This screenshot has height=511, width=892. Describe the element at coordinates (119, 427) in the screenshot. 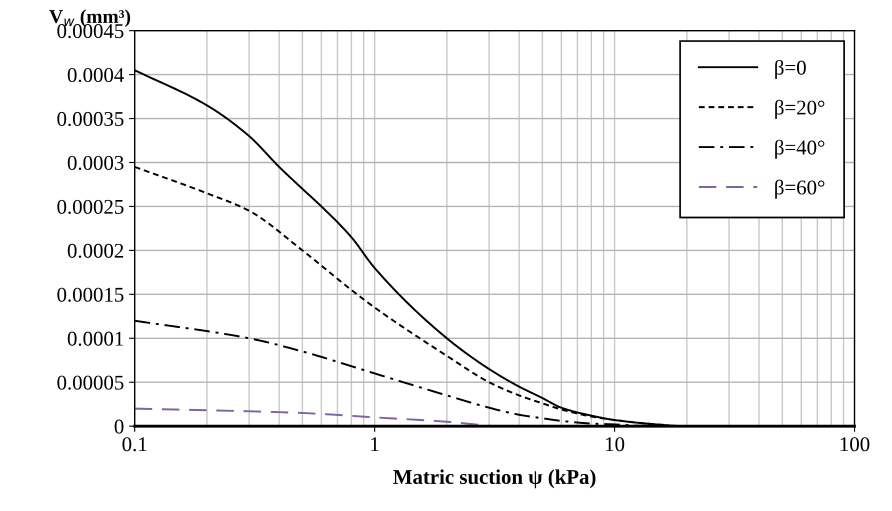

I see `y-tick-label: 0` at that location.